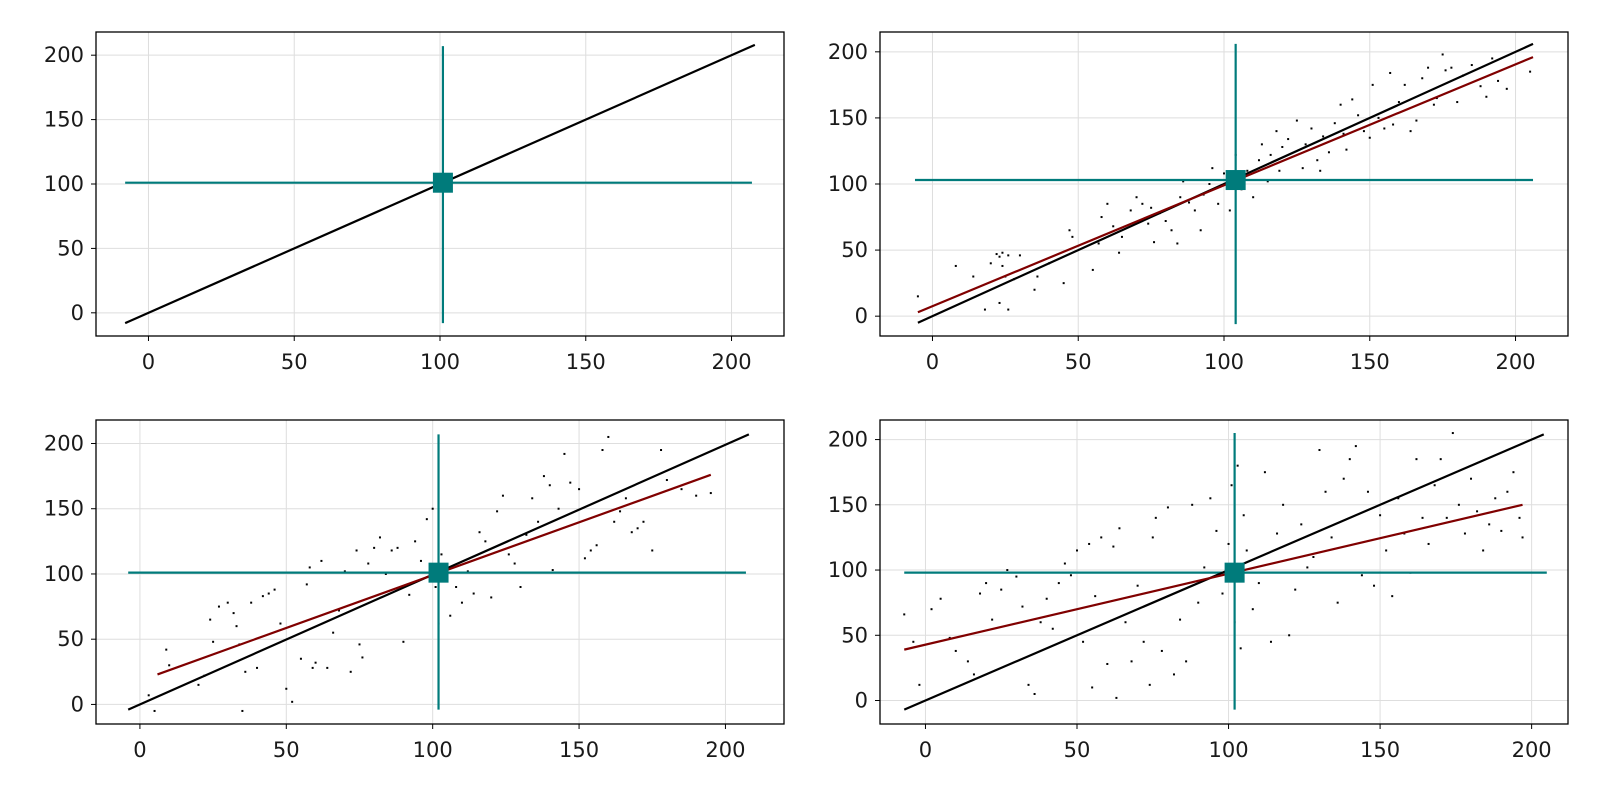  I want to click on x-tick-label: 0, so click(148, 362).